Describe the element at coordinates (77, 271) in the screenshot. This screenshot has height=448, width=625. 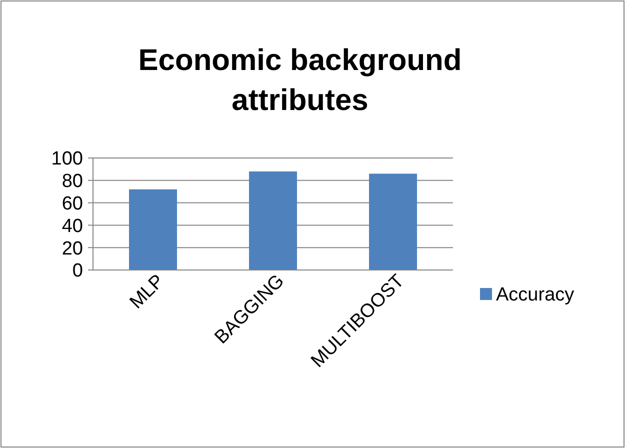
I see `y-tick-label: 0` at that location.